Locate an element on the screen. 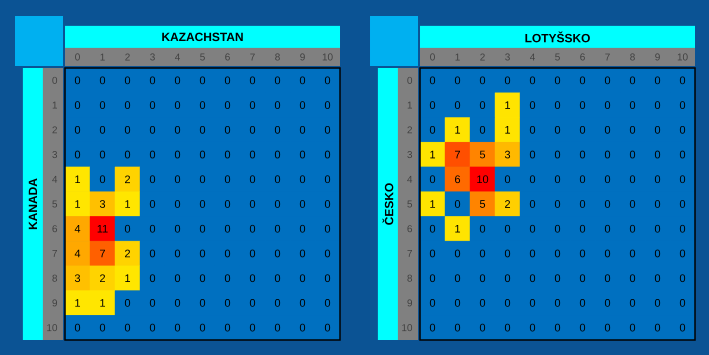 The image size is (709, 355). x-axis-title: KAZACHSTAN is located at coordinates (202, 37).